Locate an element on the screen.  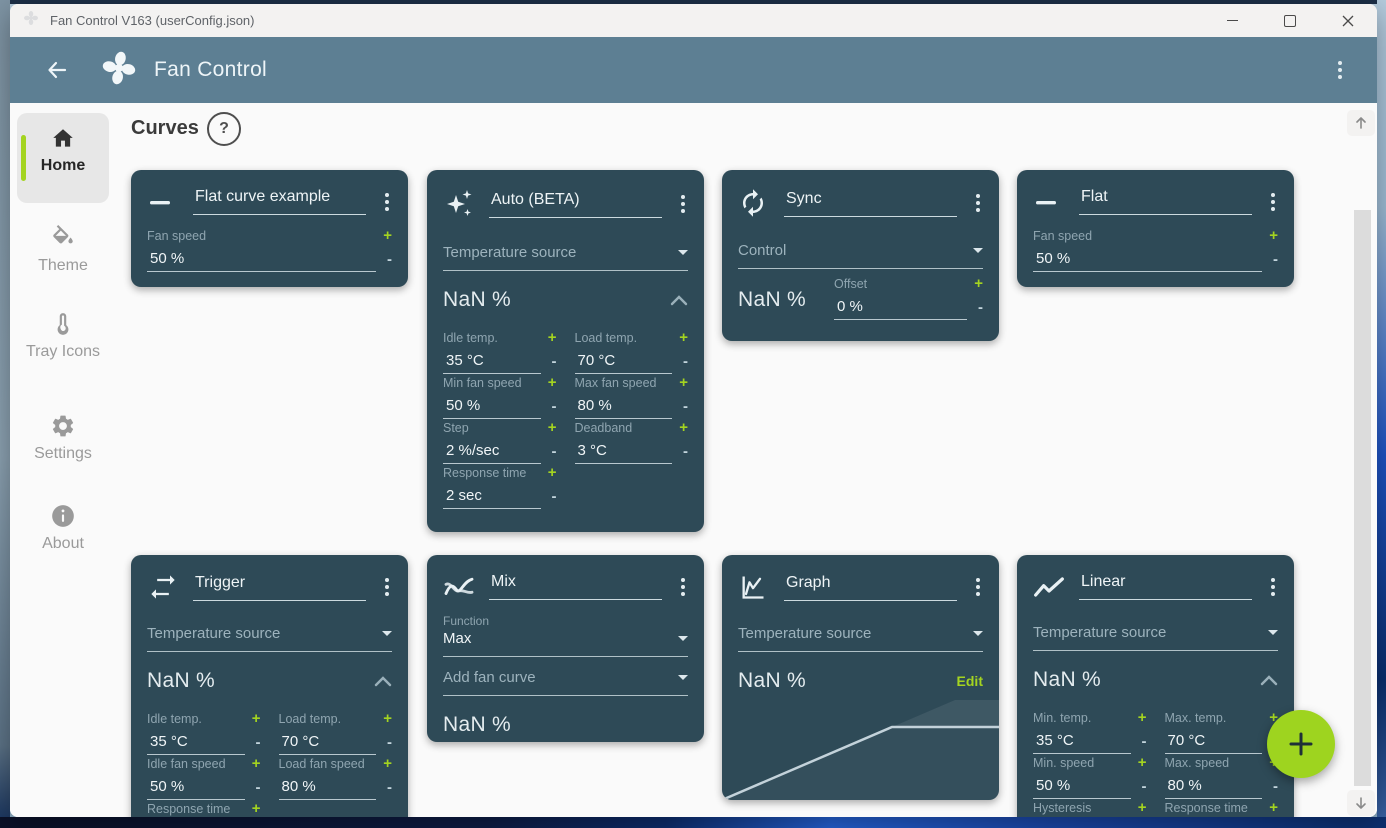
field-value: 3 °C is located at coordinates (623, 453).